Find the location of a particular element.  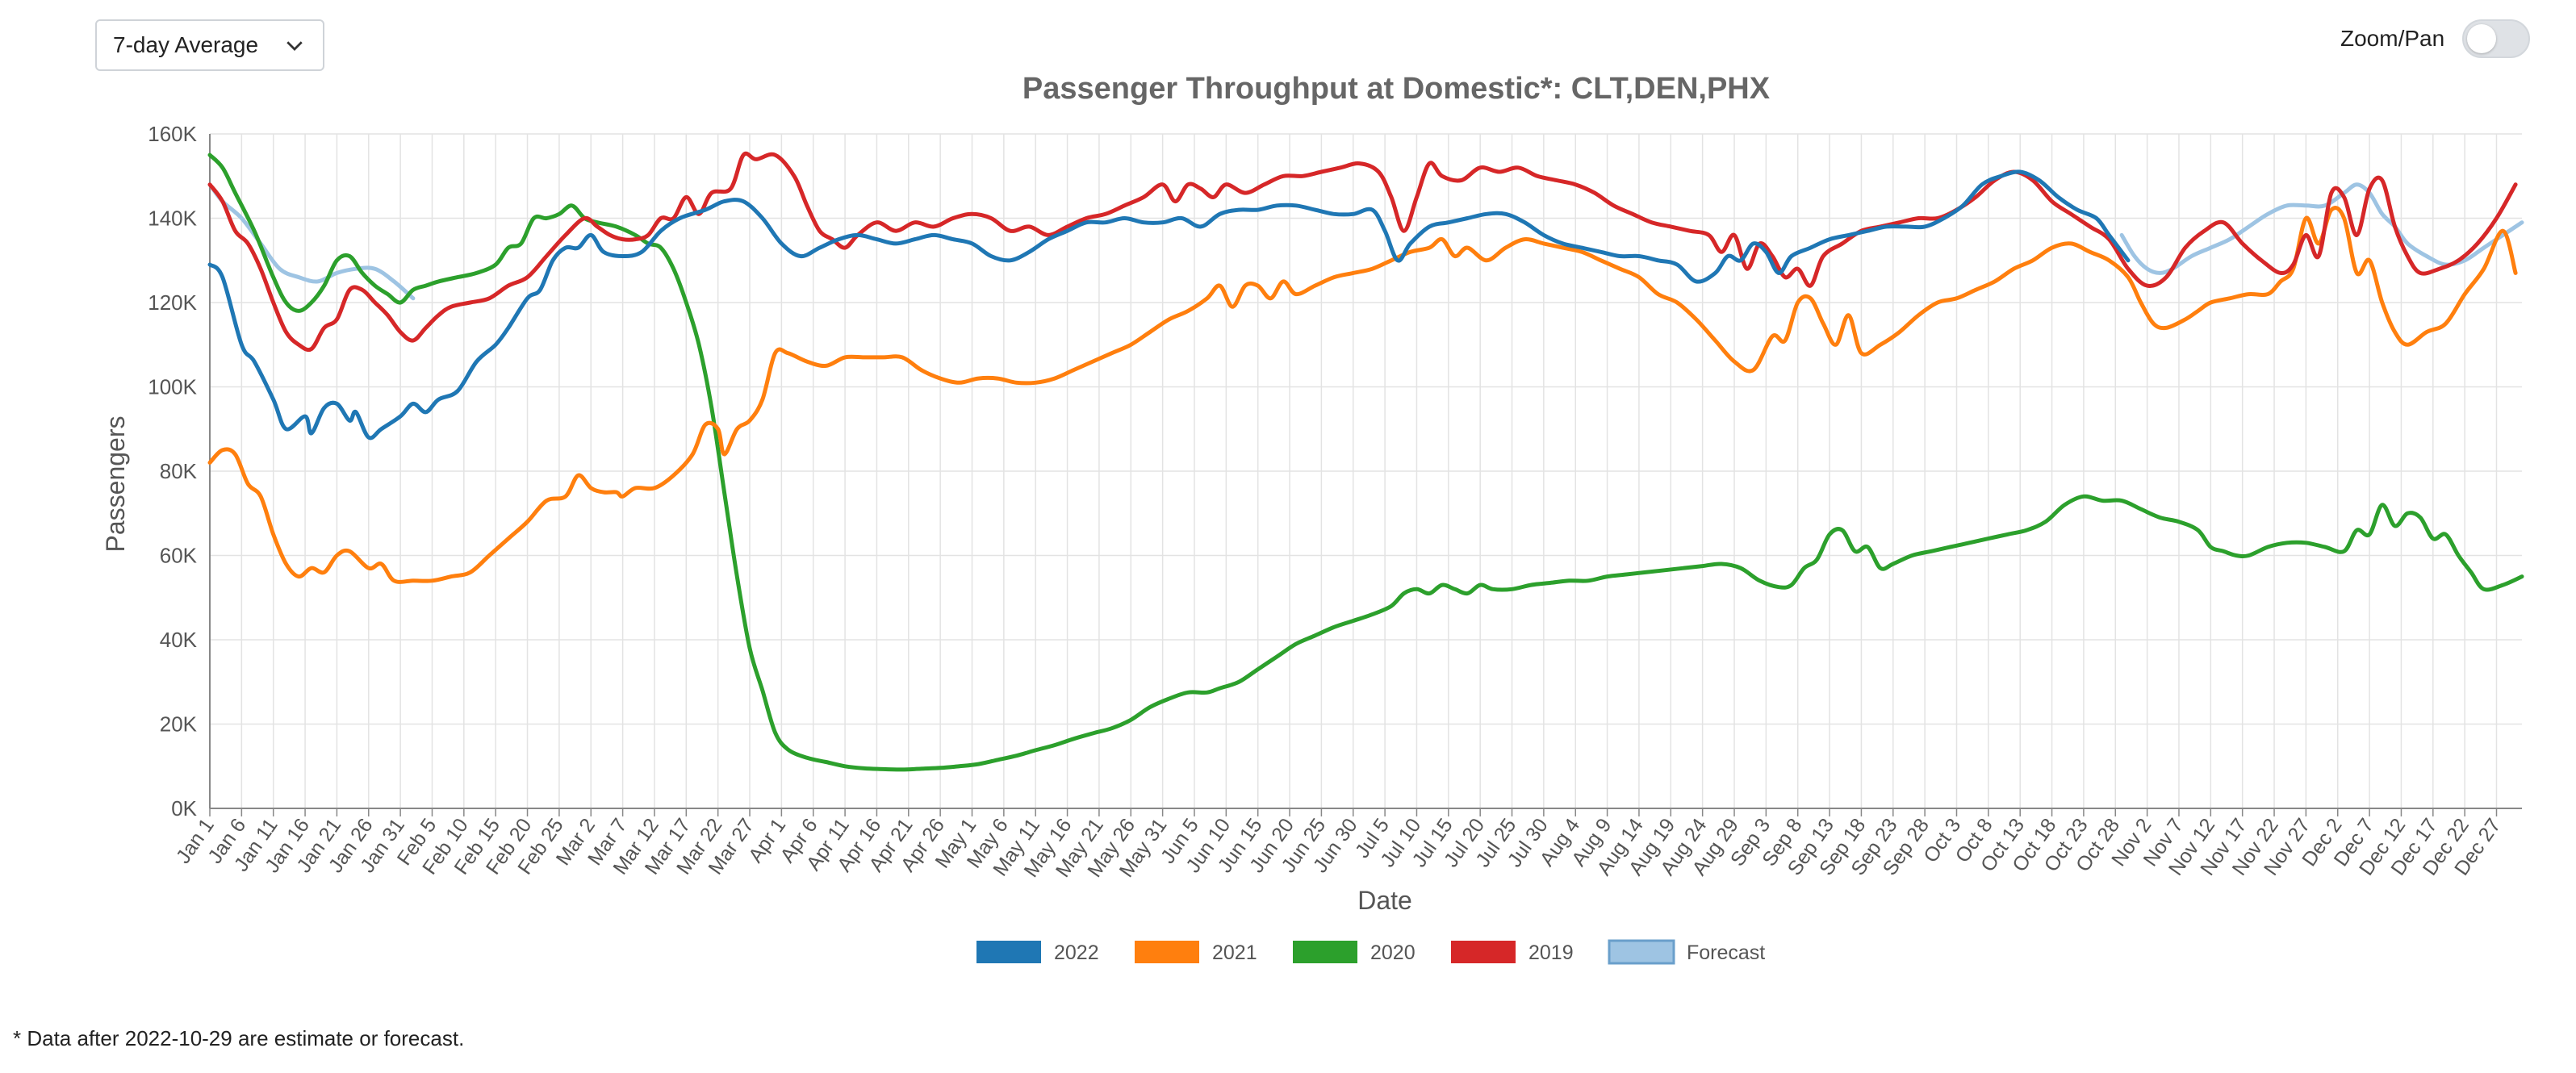

series-line-forecast is located at coordinates (1365, 241).